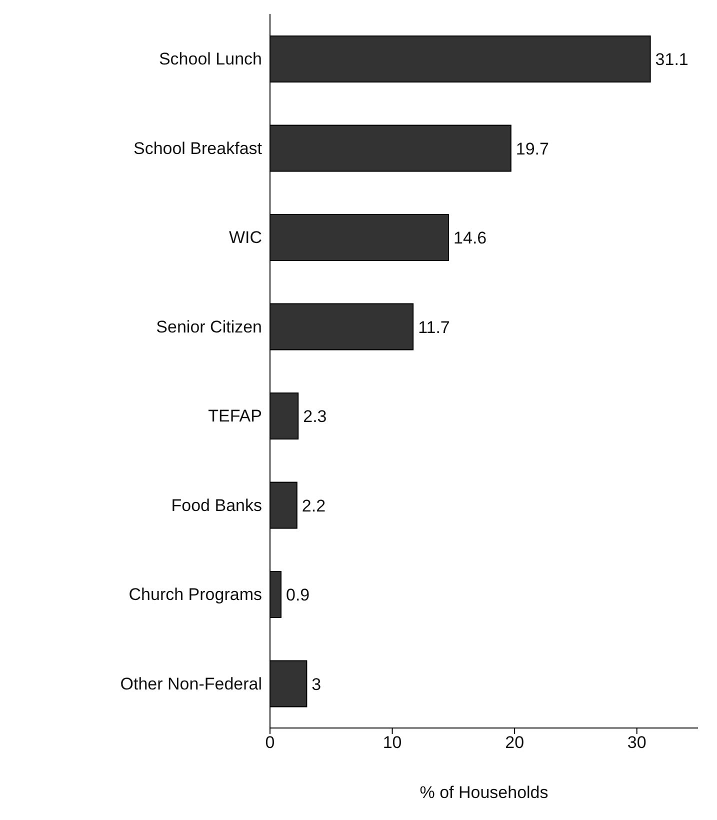 The width and height of the screenshot is (717, 820). I want to click on x-tick-label: 0, so click(270, 742).